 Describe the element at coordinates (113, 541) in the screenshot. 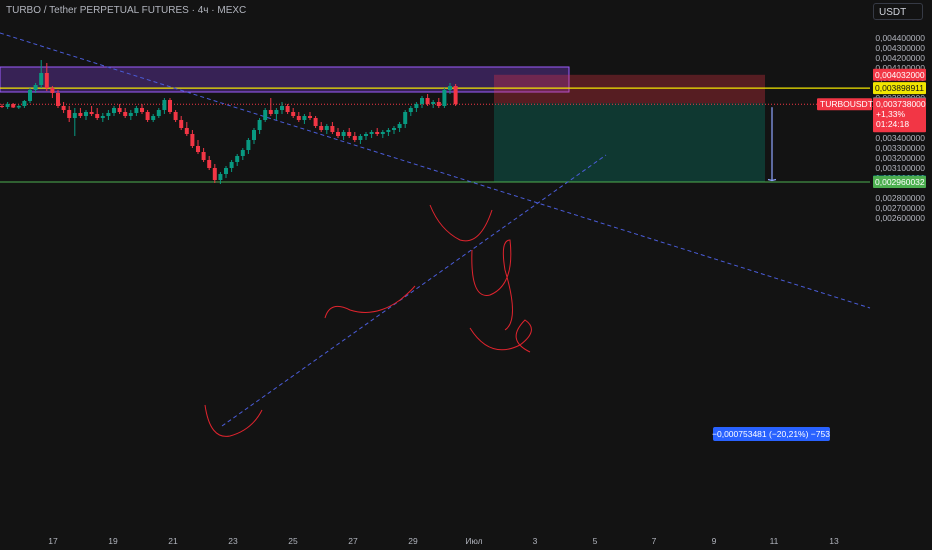

I see `x-tick-label: 19` at that location.